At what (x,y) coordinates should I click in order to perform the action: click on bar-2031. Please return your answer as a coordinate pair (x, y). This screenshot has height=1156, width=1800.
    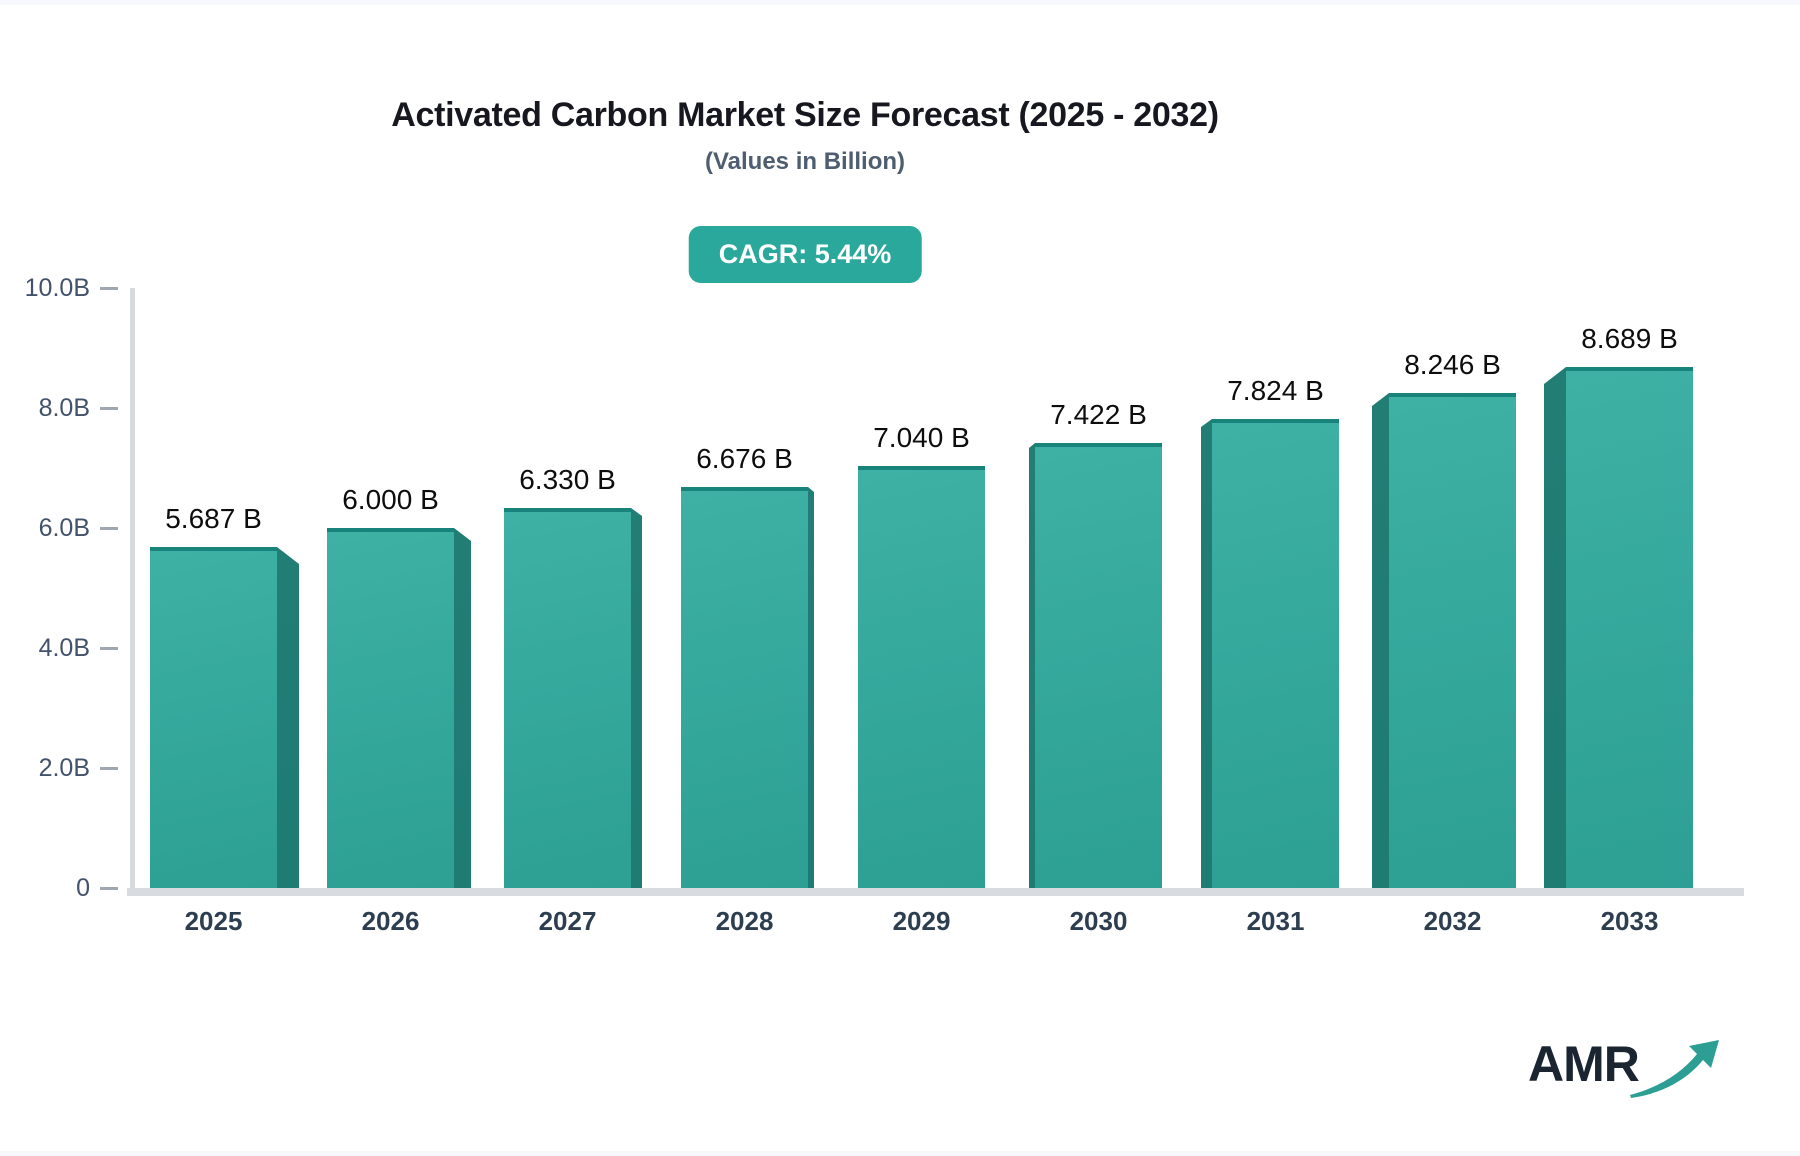
    Looking at the image, I should click on (1275, 653).